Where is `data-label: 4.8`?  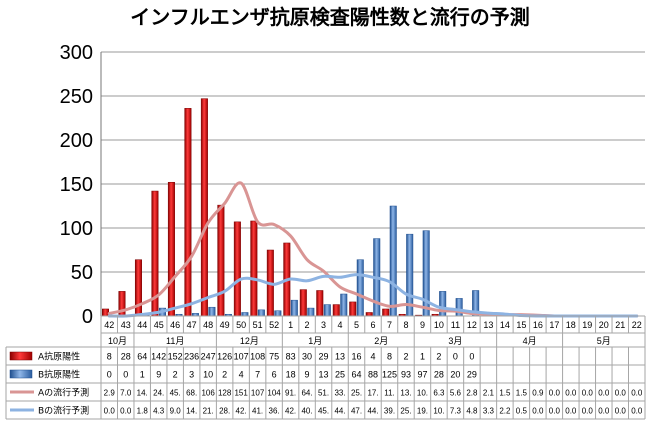
data-label: 4.8 is located at coordinates (472, 411).